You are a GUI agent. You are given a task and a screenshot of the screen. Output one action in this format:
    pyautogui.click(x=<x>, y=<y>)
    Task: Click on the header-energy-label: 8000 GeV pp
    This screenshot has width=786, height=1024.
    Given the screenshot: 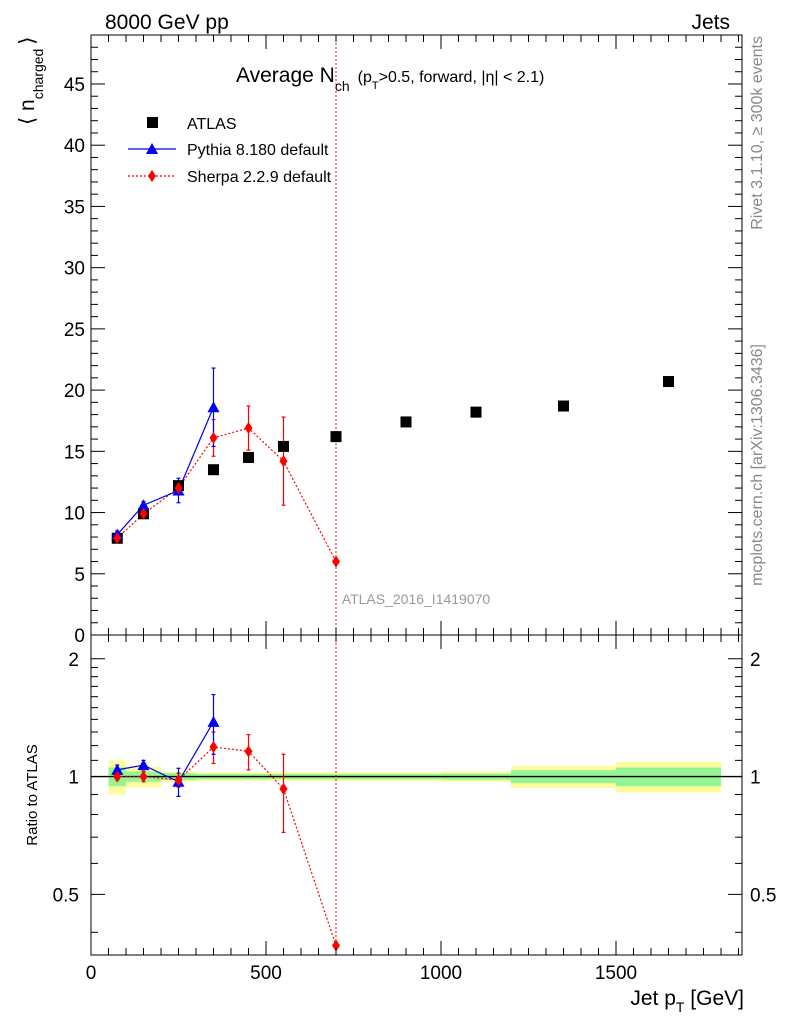 What is the action you would take?
    pyautogui.click(x=167, y=22)
    